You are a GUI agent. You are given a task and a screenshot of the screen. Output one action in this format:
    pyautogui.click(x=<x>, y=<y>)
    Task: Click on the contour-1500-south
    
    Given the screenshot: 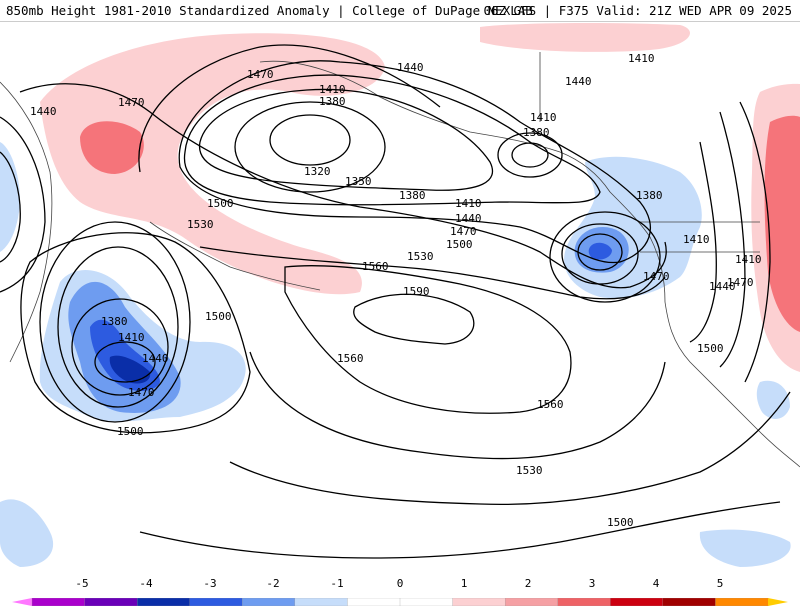 What is the action you would take?
    pyautogui.click(x=510, y=448)
    